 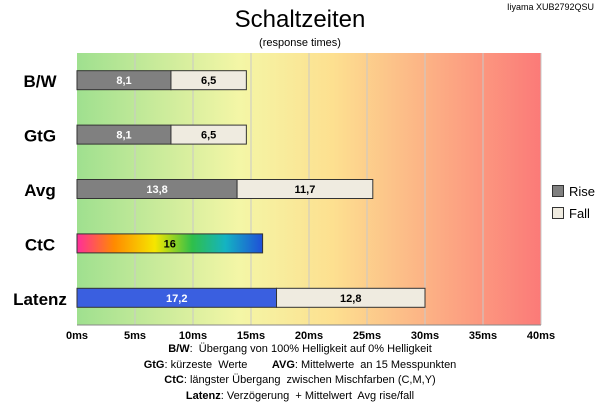 What do you see at coordinates (174, 380) in the screenshot?
I see `note-key: CtC` at bounding box center [174, 380].